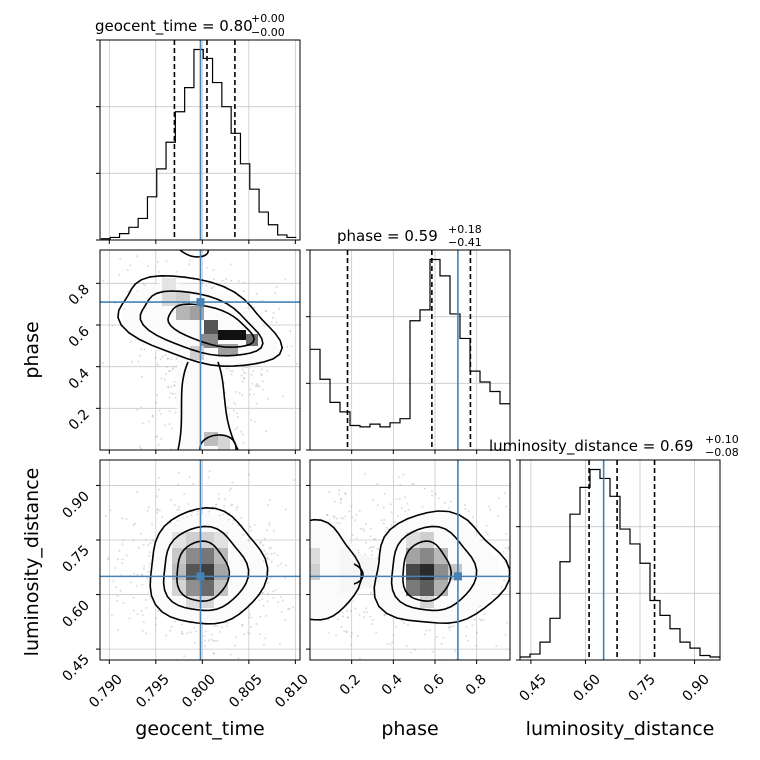 This screenshot has height=760, width=760. What do you see at coordinates (174, 26) in the screenshot?
I see `title-geocent-time-label: geocent_time = 0.80` at bounding box center [174, 26].